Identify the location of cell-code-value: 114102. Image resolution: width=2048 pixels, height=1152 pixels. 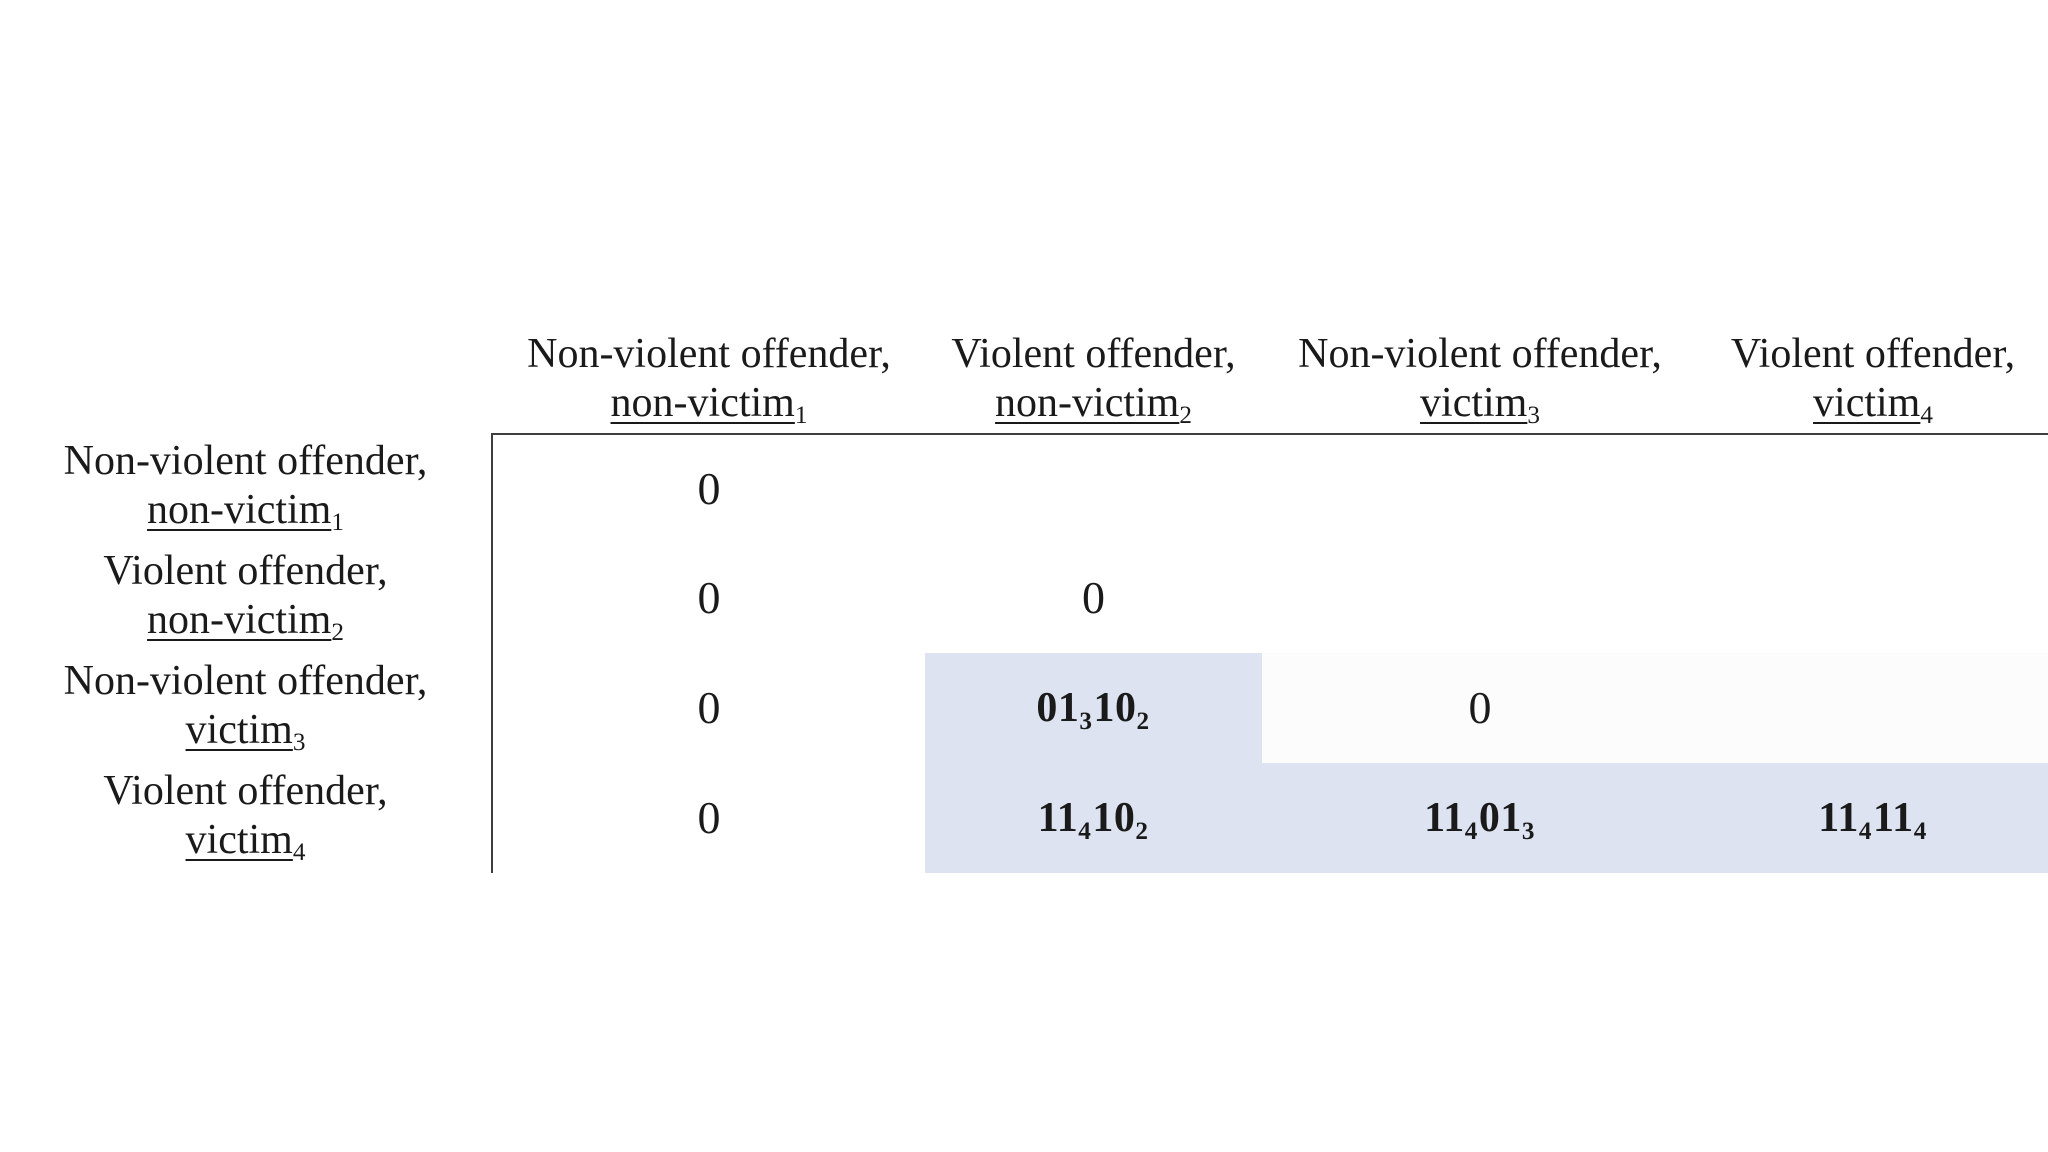
(1093, 820).